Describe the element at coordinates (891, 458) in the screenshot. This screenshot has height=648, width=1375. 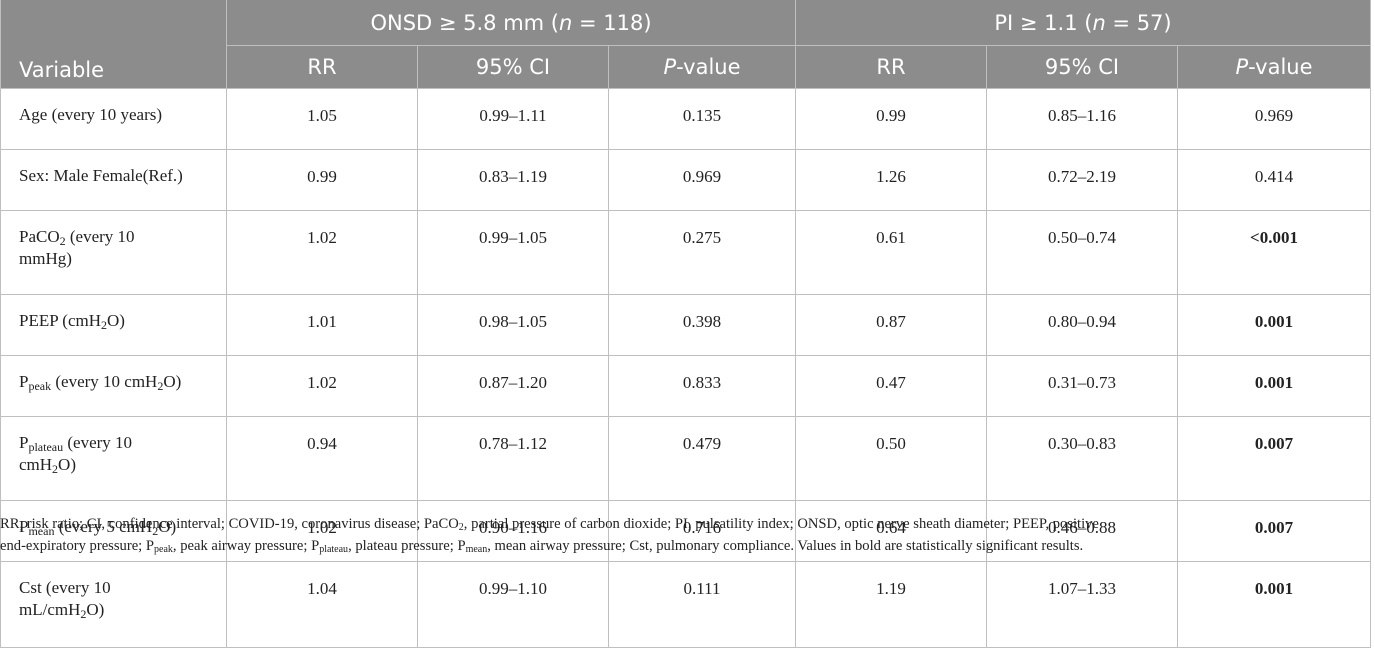
I see `cell-rr: 0.50` at that location.